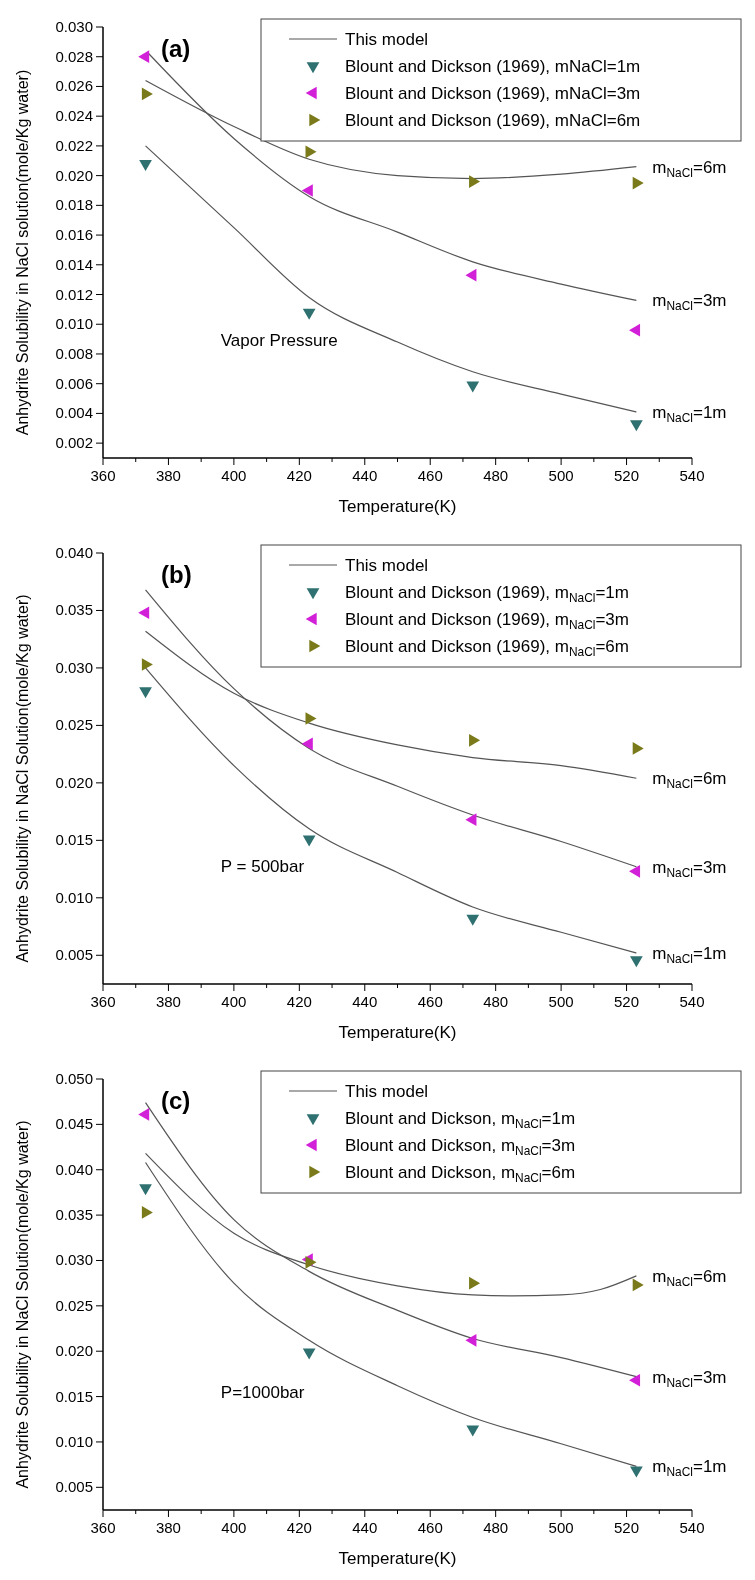 This screenshot has width=755, height=1580. What do you see at coordinates (74, 56) in the screenshot?
I see `y-tick-label: 0.028` at bounding box center [74, 56].